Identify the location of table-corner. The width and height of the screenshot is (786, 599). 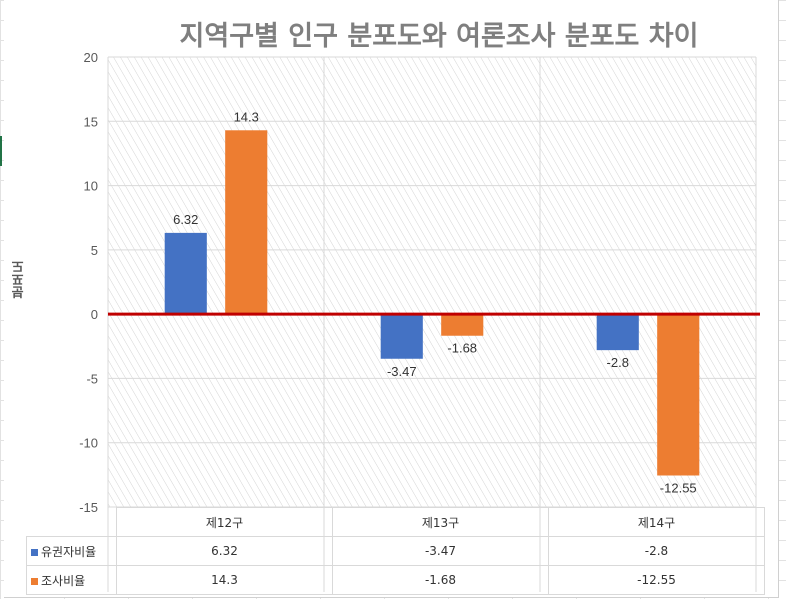
(71, 522).